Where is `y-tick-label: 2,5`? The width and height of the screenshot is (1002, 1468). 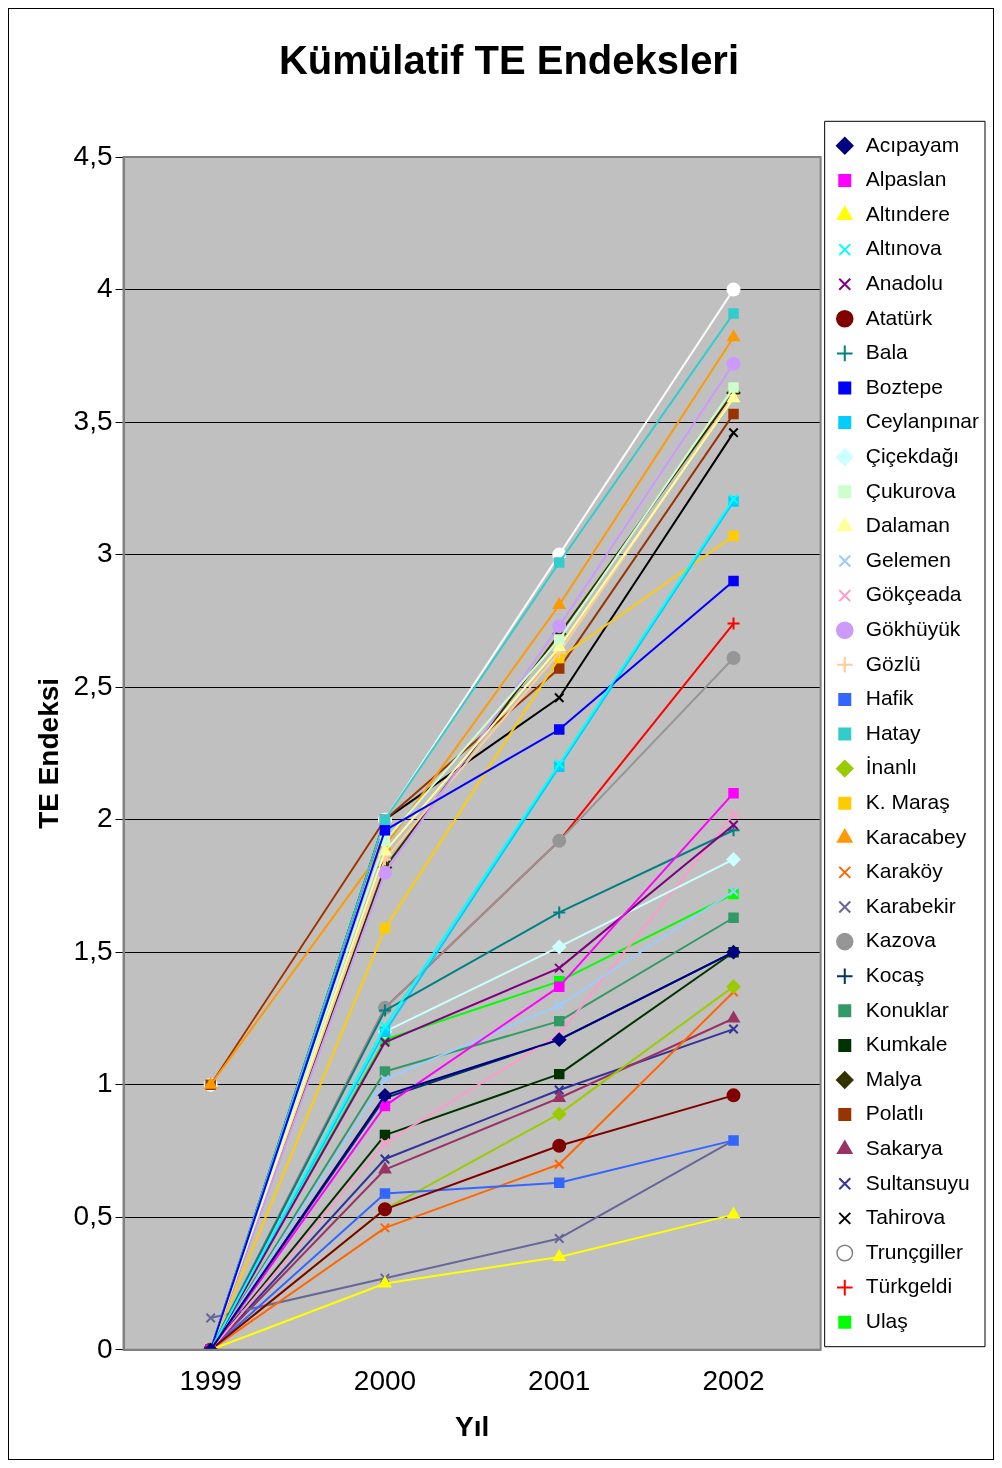 y-tick-label: 2,5 is located at coordinates (93, 685).